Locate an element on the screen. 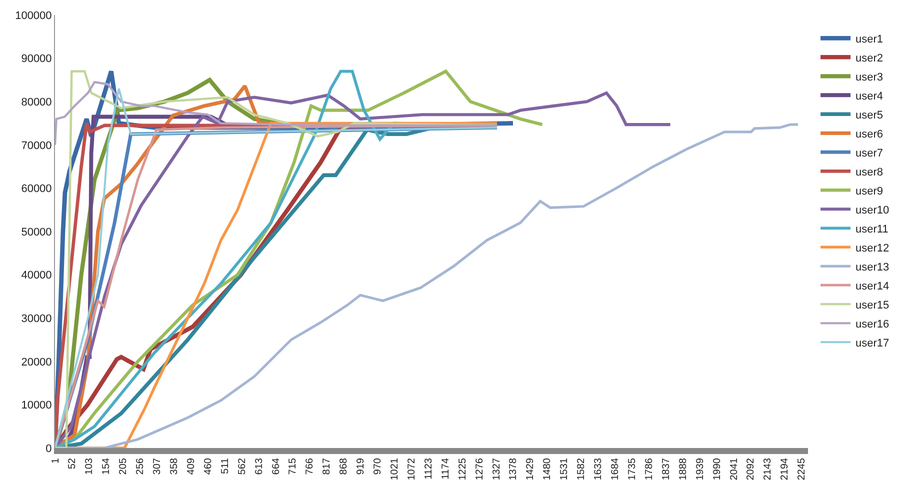 The height and width of the screenshot is (490, 905). legend-label: user12 is located at coordinates (873, 248).